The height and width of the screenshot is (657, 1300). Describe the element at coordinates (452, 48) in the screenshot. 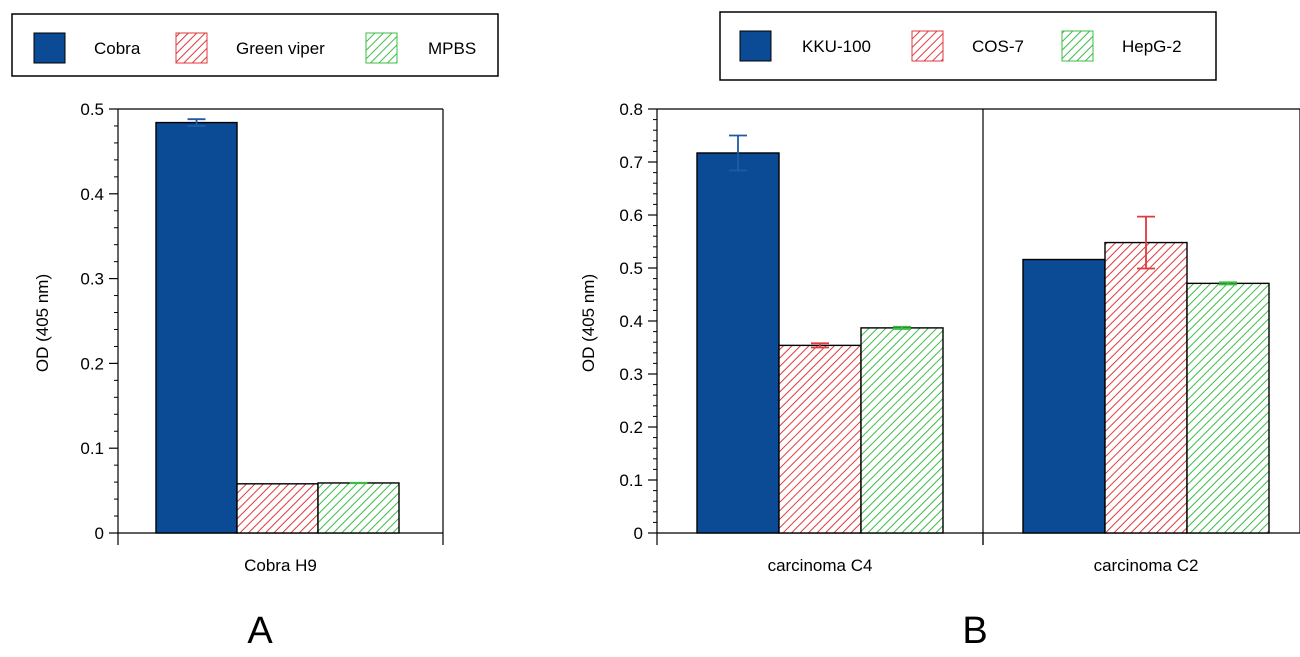

I see `legend-label: MPBS` at that location.